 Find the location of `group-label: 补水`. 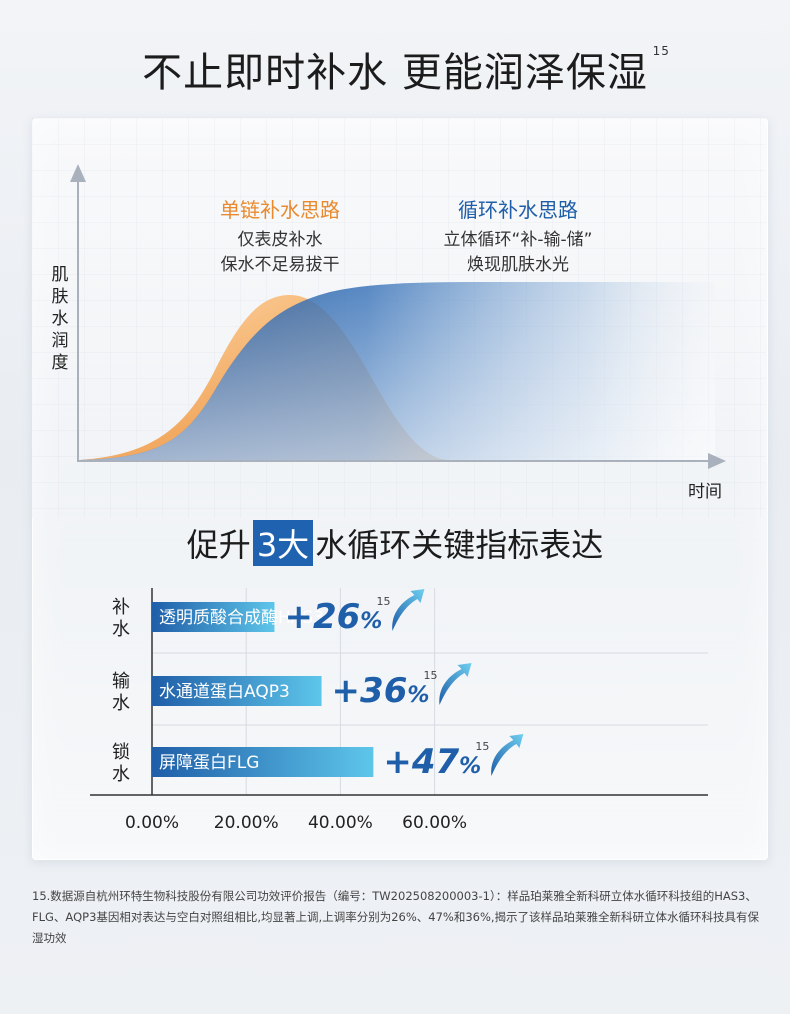

group-label: 补水 is located at coordinates (121, 618).